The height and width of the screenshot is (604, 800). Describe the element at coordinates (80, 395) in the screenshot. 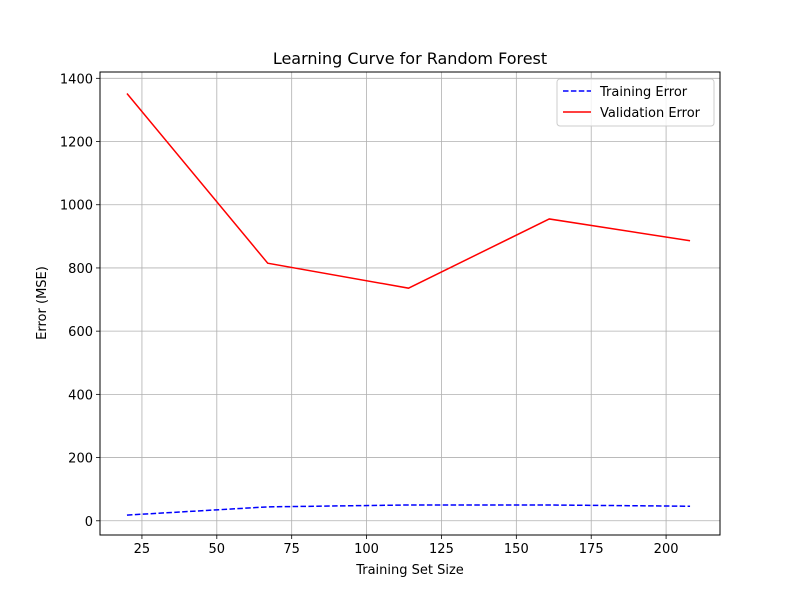

I see `y-tick-label: 400` at that location.